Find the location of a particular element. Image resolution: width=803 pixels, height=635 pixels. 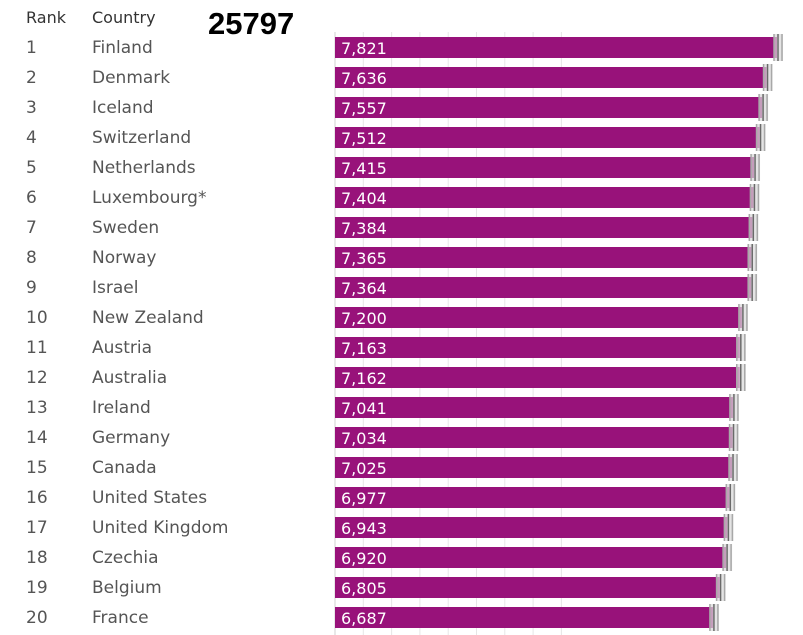

country-label: Czechia is located at coordinates (125, 558).